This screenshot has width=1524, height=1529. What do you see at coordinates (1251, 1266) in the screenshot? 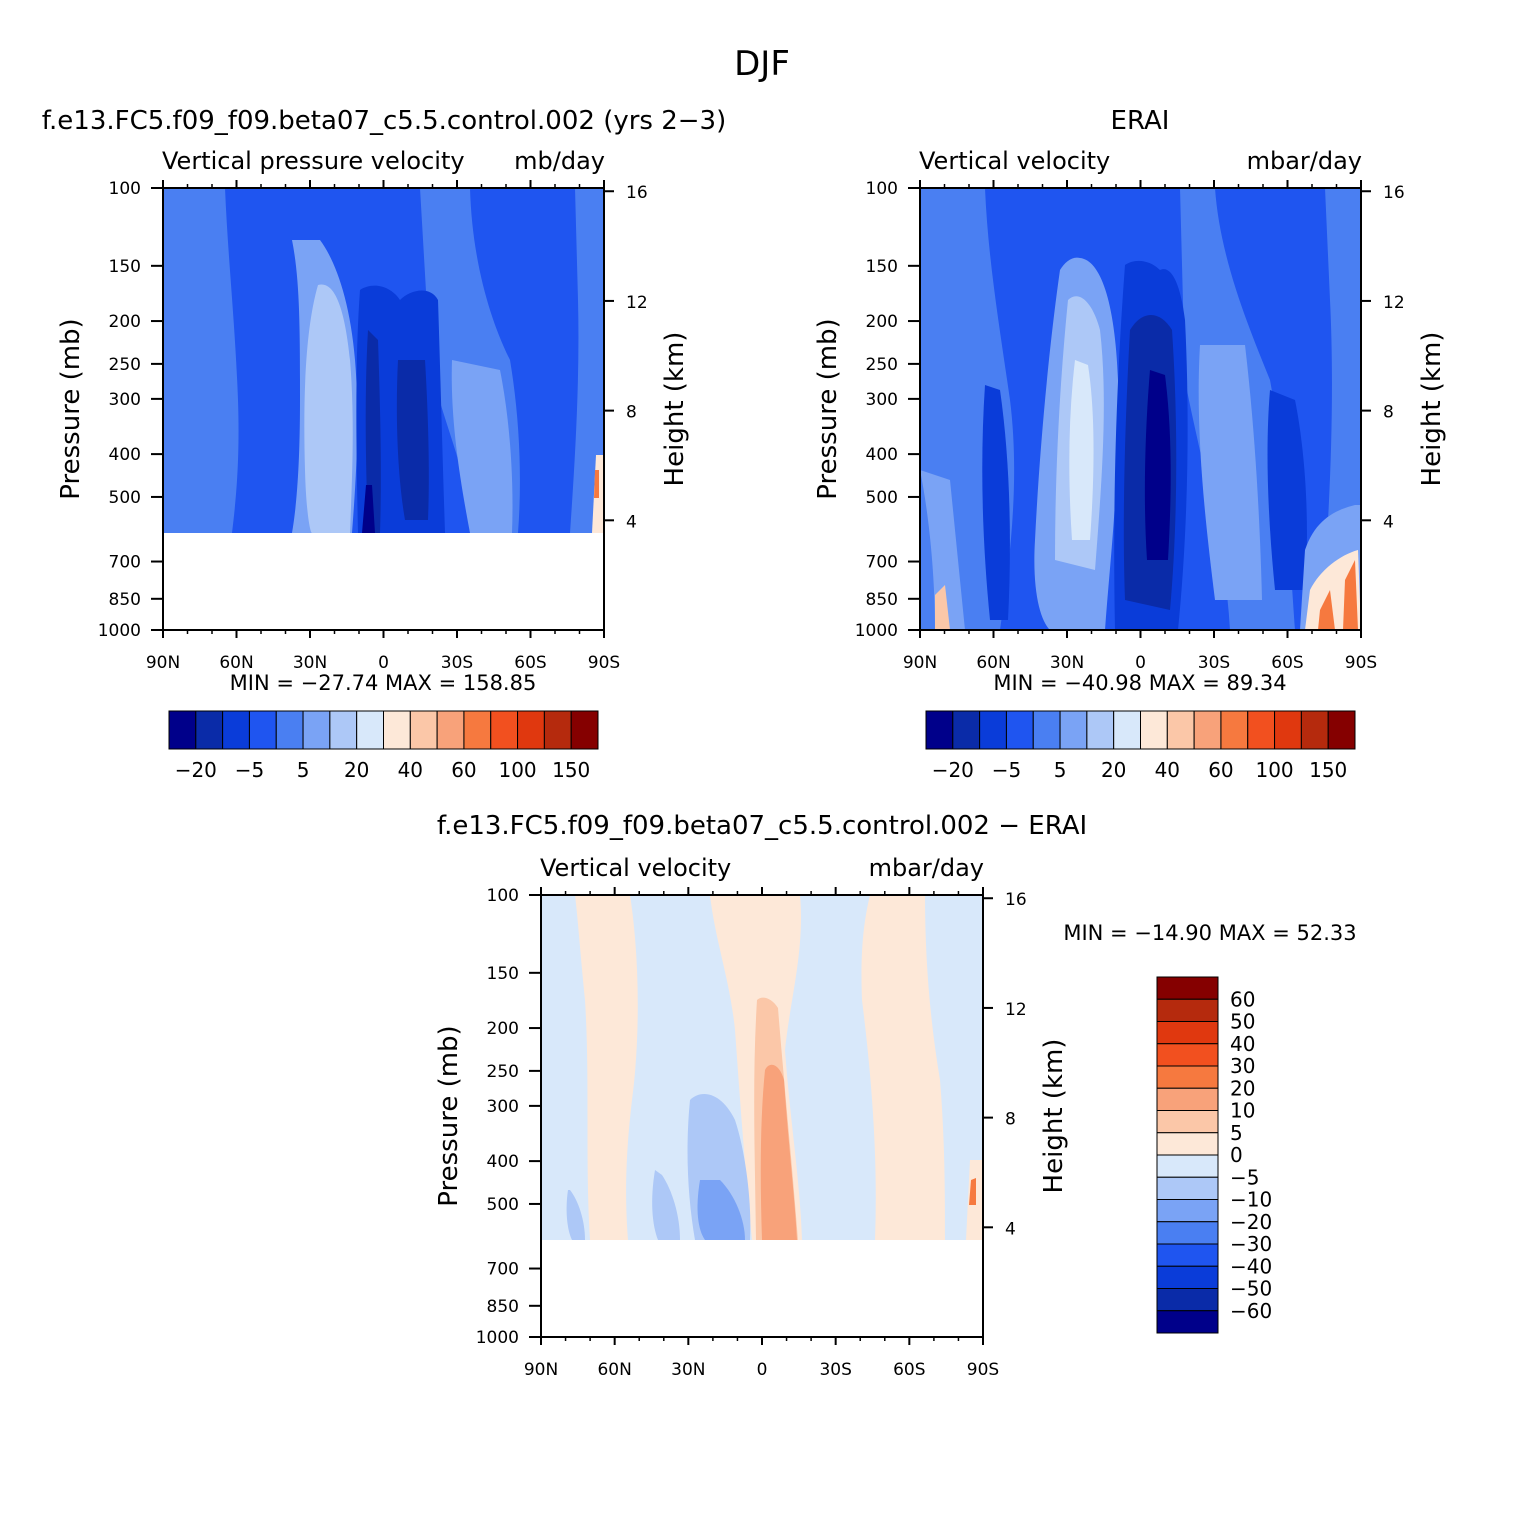
I see `colorbar-label: −40` at bounding box center [1251, 1266].